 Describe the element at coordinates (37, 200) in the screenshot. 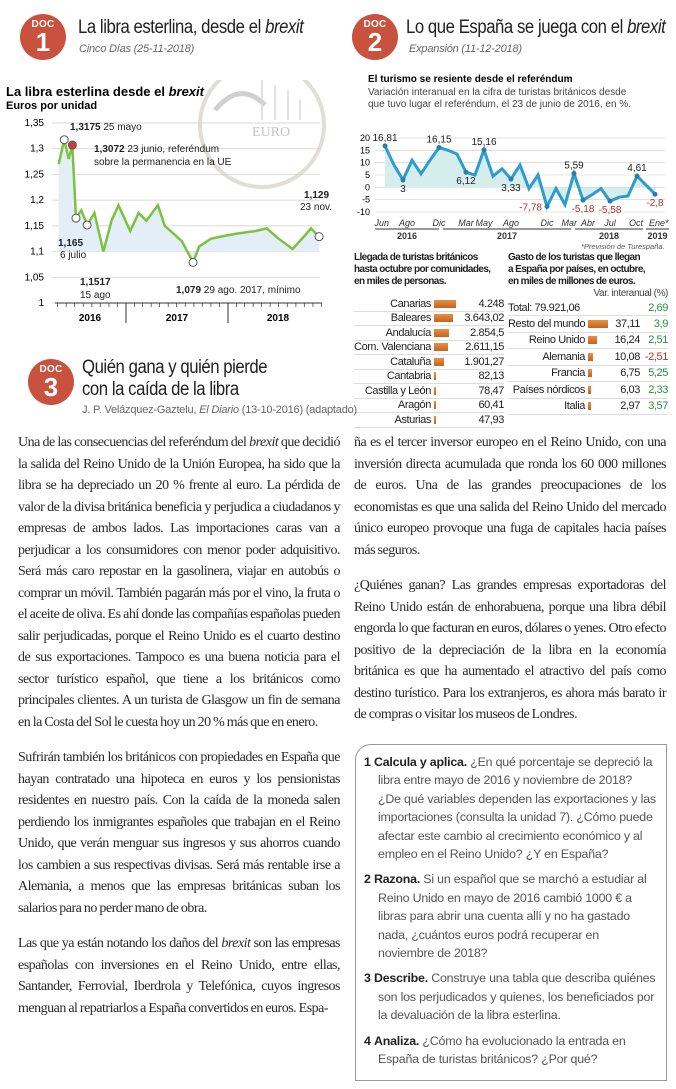

I see `y-tick-label: 1,2` at that location.